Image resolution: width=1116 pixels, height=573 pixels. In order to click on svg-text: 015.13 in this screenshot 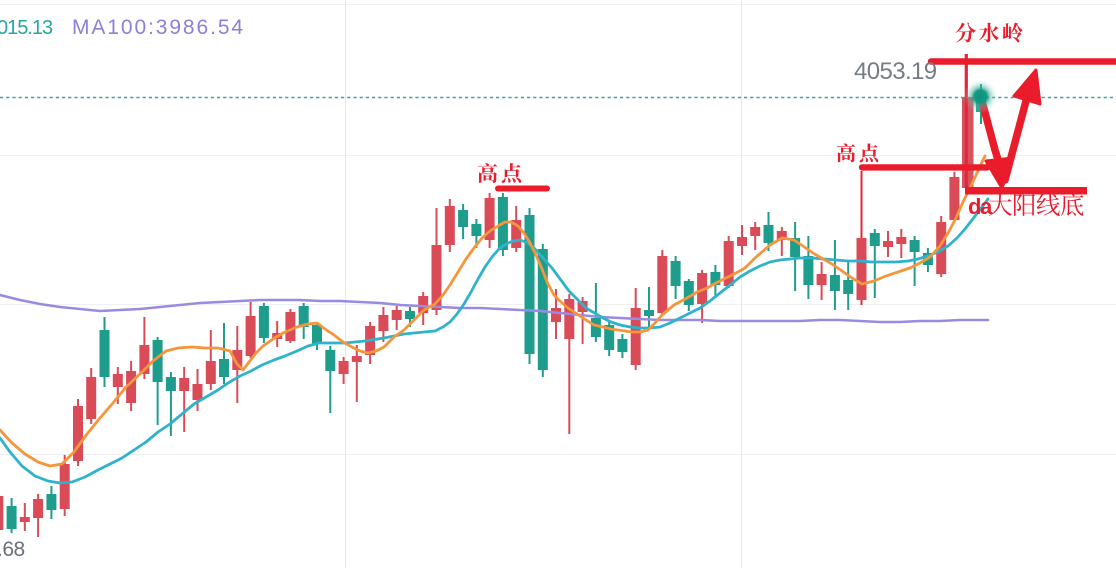, I will do `click(26, 28)`.